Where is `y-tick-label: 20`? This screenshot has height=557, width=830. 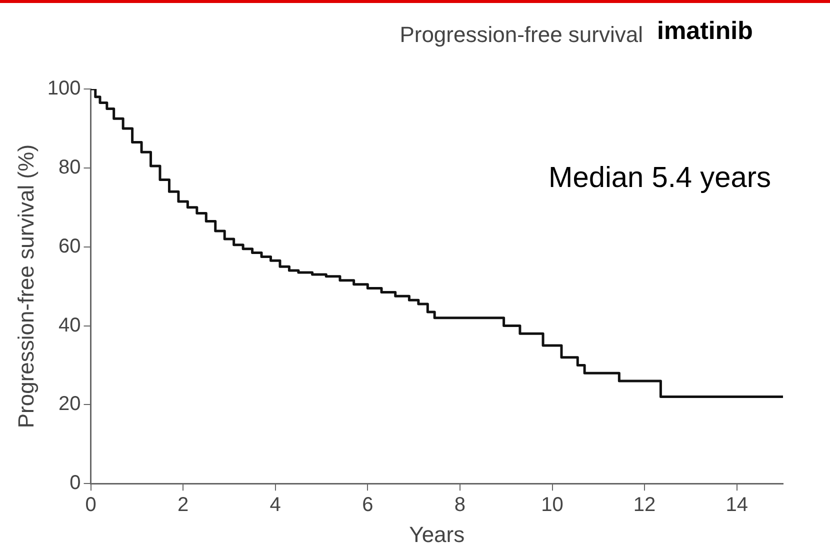
y-tick-label: 20 is located at coordinates (69, 404).